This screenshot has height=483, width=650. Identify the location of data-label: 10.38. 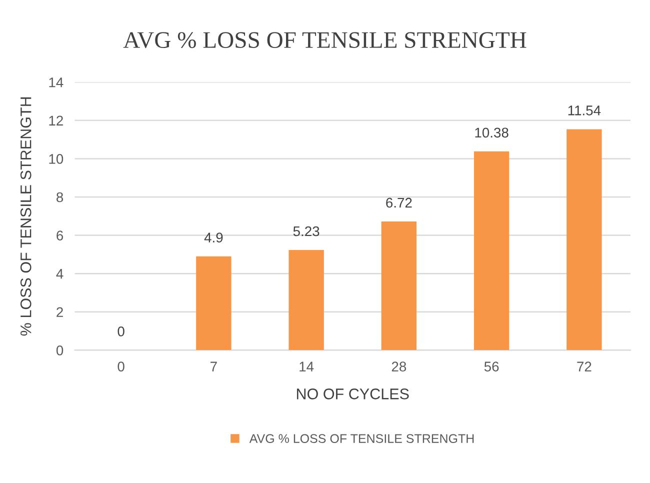
(491, 133).